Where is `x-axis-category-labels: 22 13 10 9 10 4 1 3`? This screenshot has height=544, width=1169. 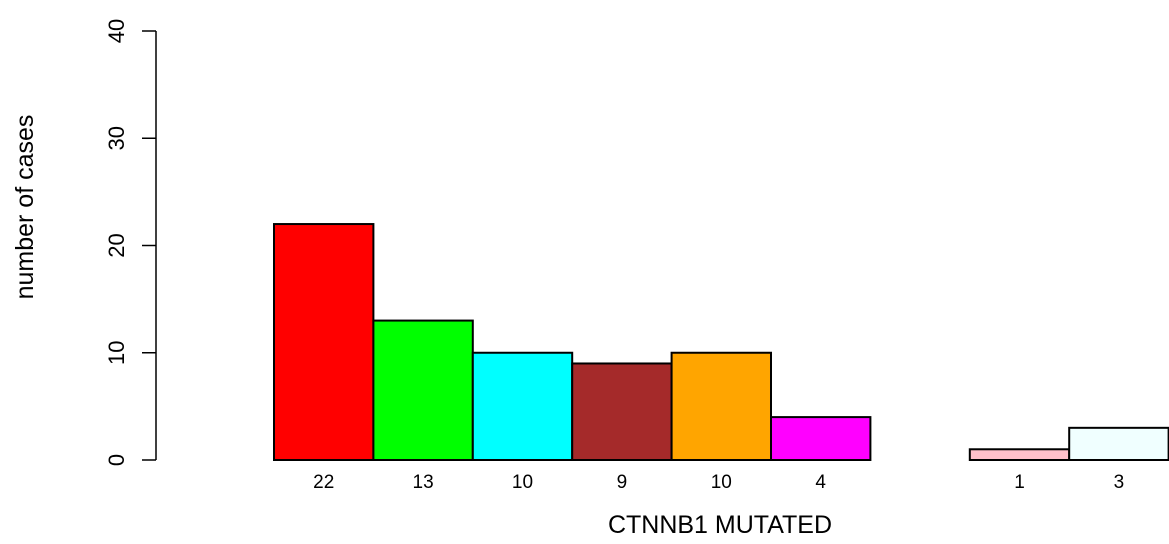
x-axis-category-labels: 22 13 10 9 10 4 1 3 is located at coordinates (718, 482).